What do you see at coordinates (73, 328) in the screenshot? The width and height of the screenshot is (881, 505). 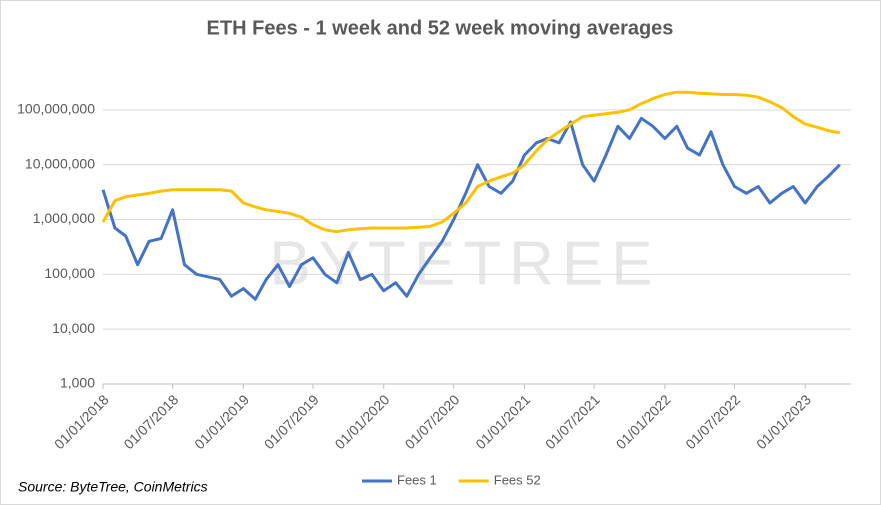 I see `y-tick-label: 10,000` at bounding box center [73, 328].